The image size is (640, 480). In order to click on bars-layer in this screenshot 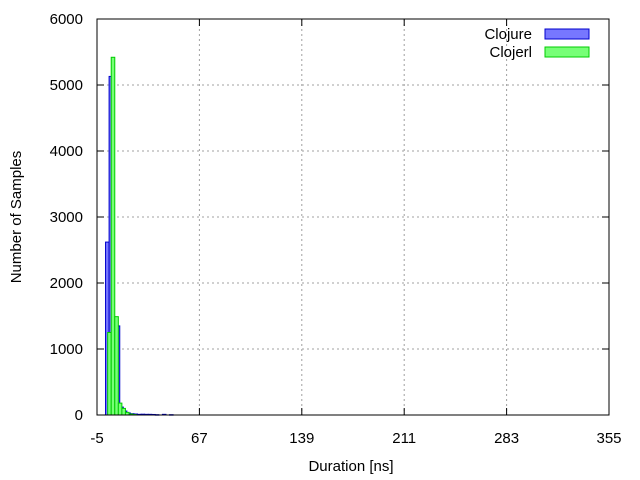, I will do `click(139, 236)`.